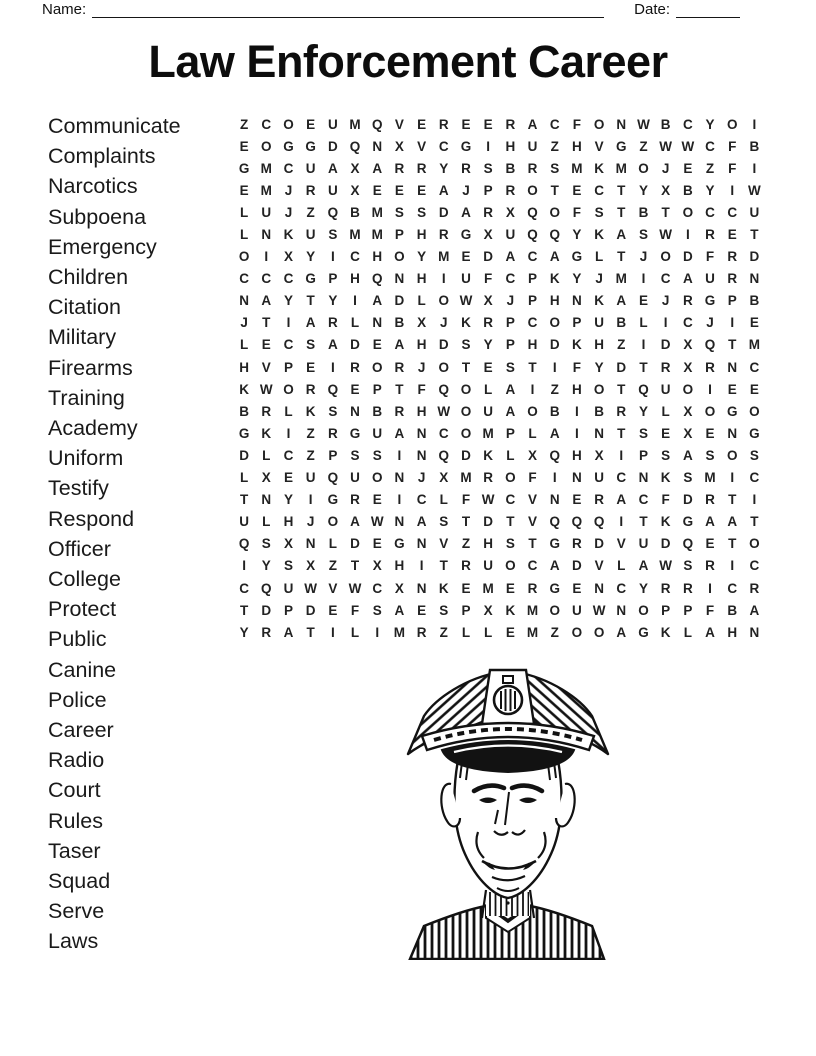  I want to click on grid-cell: Y, so click(643, 411).